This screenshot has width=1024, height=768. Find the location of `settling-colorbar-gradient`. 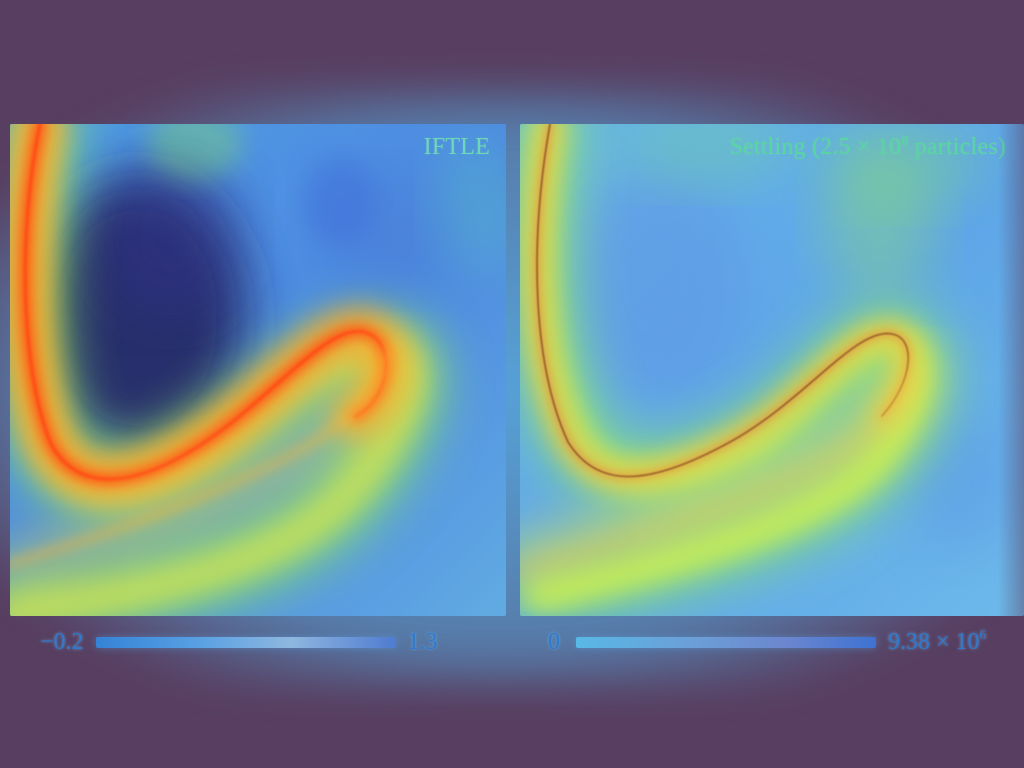

settling-colorbar-gradient is located at coordinates (726, 642).